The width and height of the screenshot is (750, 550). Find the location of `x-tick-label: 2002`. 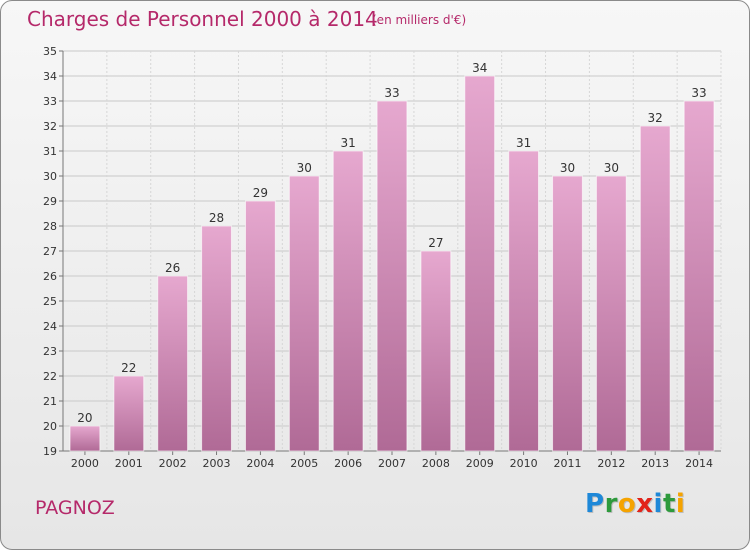

x-tick-label: 2002 is located at coordinates (173, 463).